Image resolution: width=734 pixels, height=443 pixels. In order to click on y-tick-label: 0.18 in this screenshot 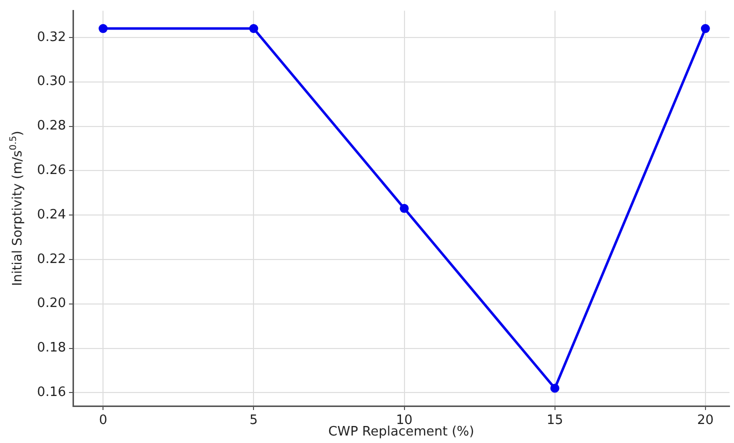, I will do `click(51, 348)`.